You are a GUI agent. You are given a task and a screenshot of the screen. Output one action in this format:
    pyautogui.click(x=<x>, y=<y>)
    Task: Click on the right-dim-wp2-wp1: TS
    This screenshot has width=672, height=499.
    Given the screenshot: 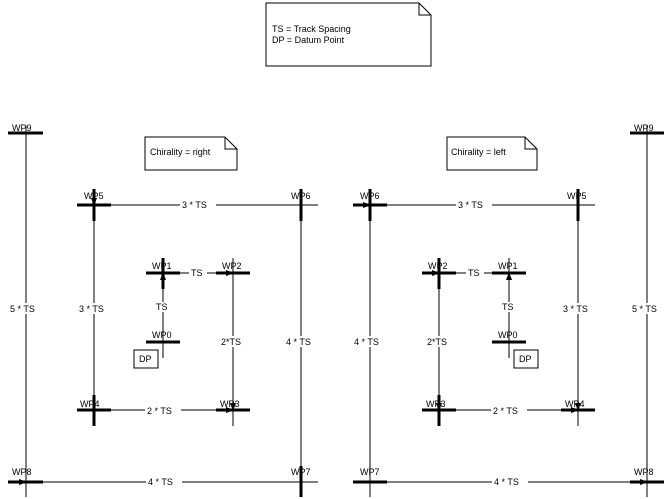 What is the action you would take?
    pyautogui.click(x=474, y=273)
    